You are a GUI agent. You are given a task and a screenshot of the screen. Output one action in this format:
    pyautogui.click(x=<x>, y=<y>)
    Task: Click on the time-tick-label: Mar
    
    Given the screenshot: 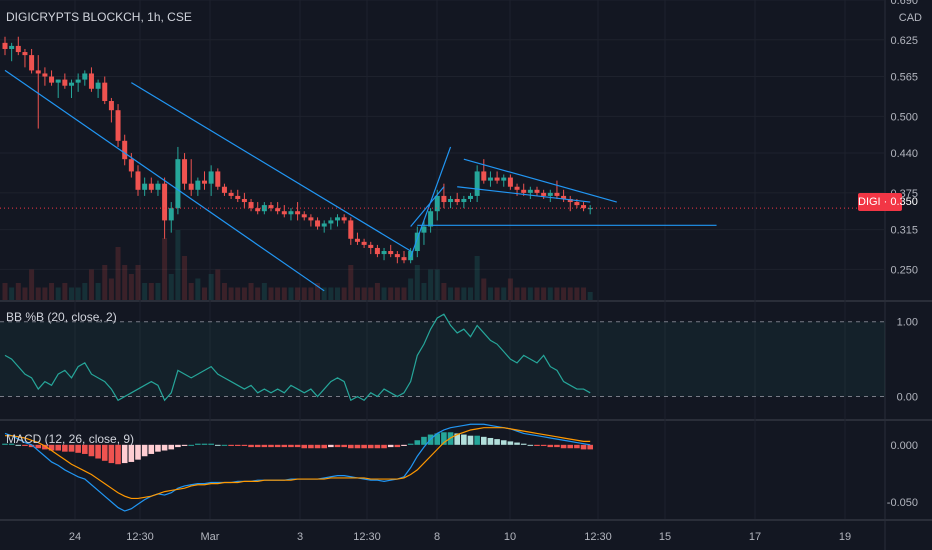 What is the action you would take?
    pyautogui.click(x=210, y=537)
    